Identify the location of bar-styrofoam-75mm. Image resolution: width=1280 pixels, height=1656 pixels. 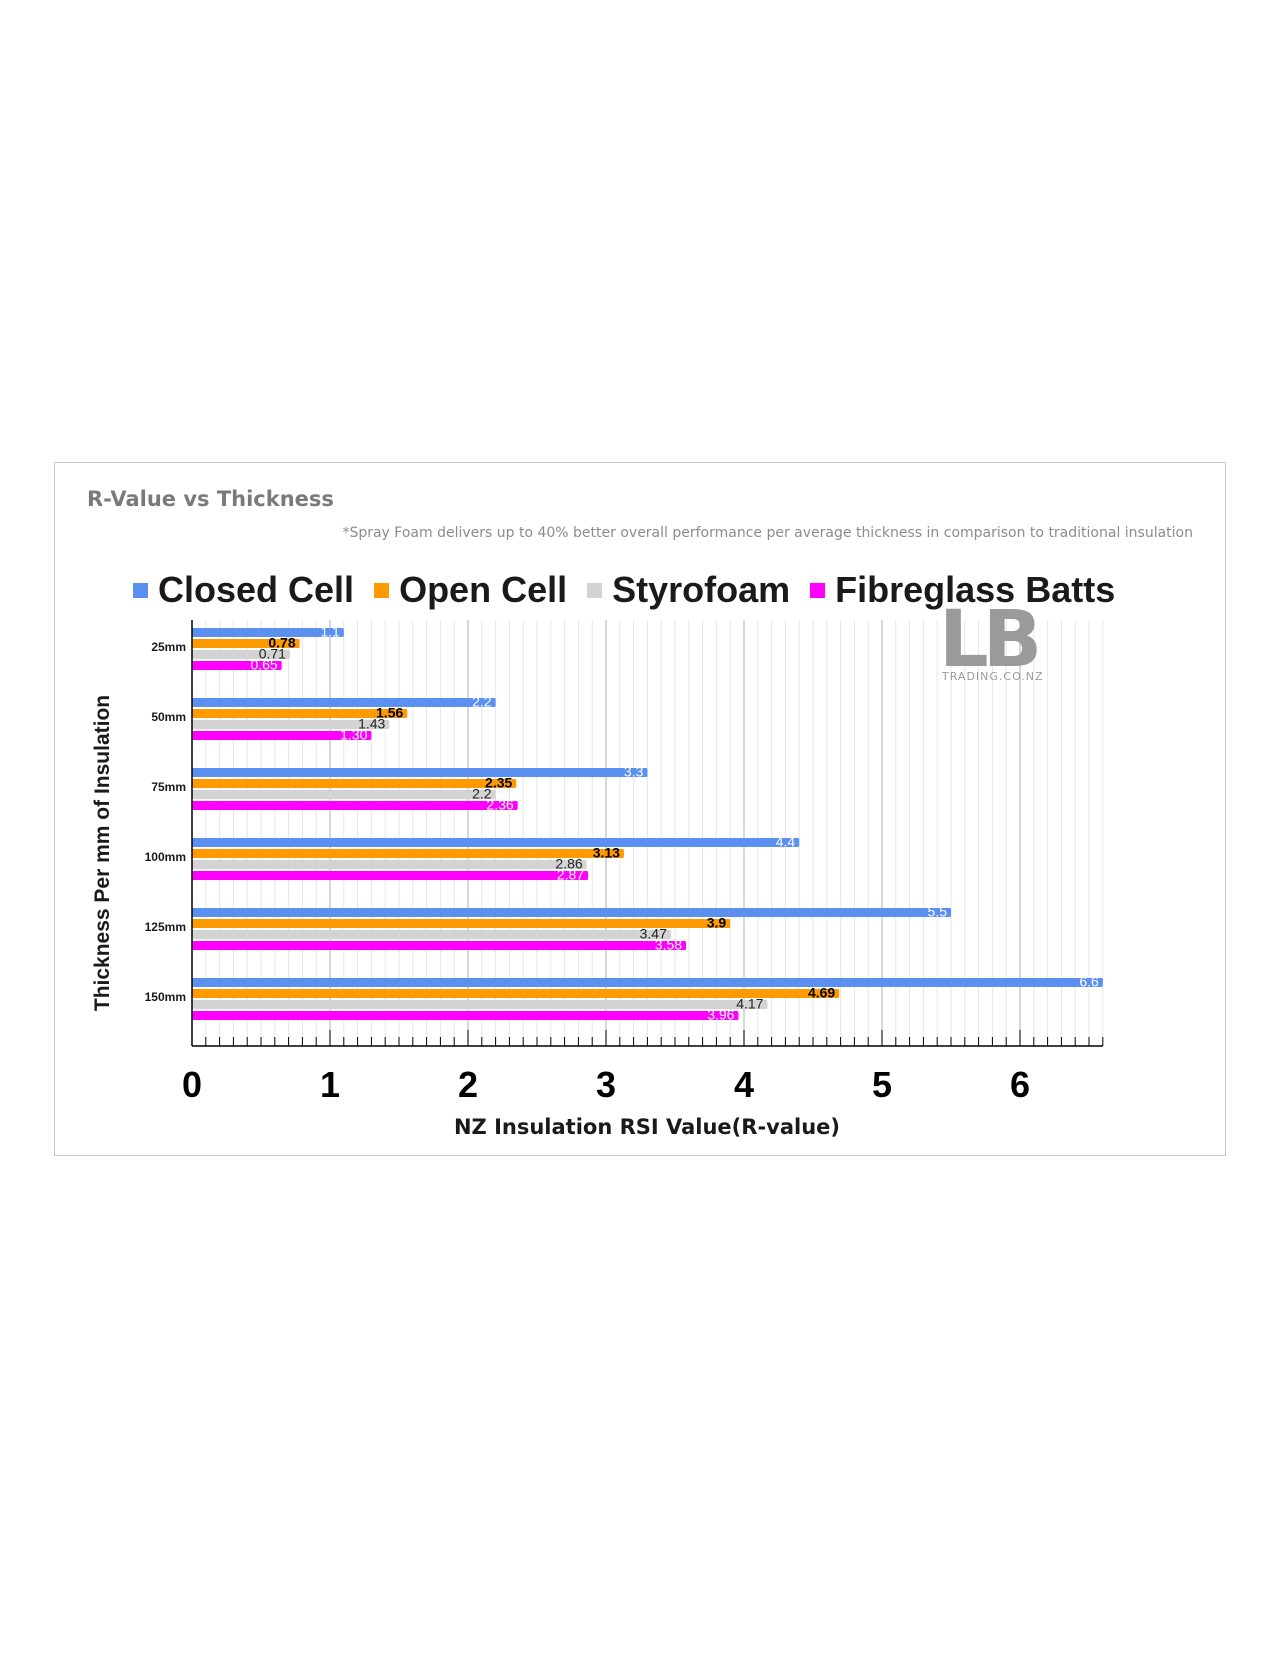
(344, 794).